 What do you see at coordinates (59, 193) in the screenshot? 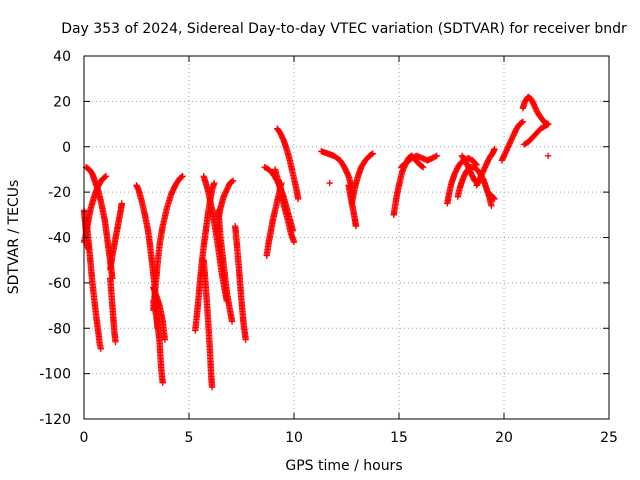
I see `y-tick-label: -20` at bounding box center [59, 193].